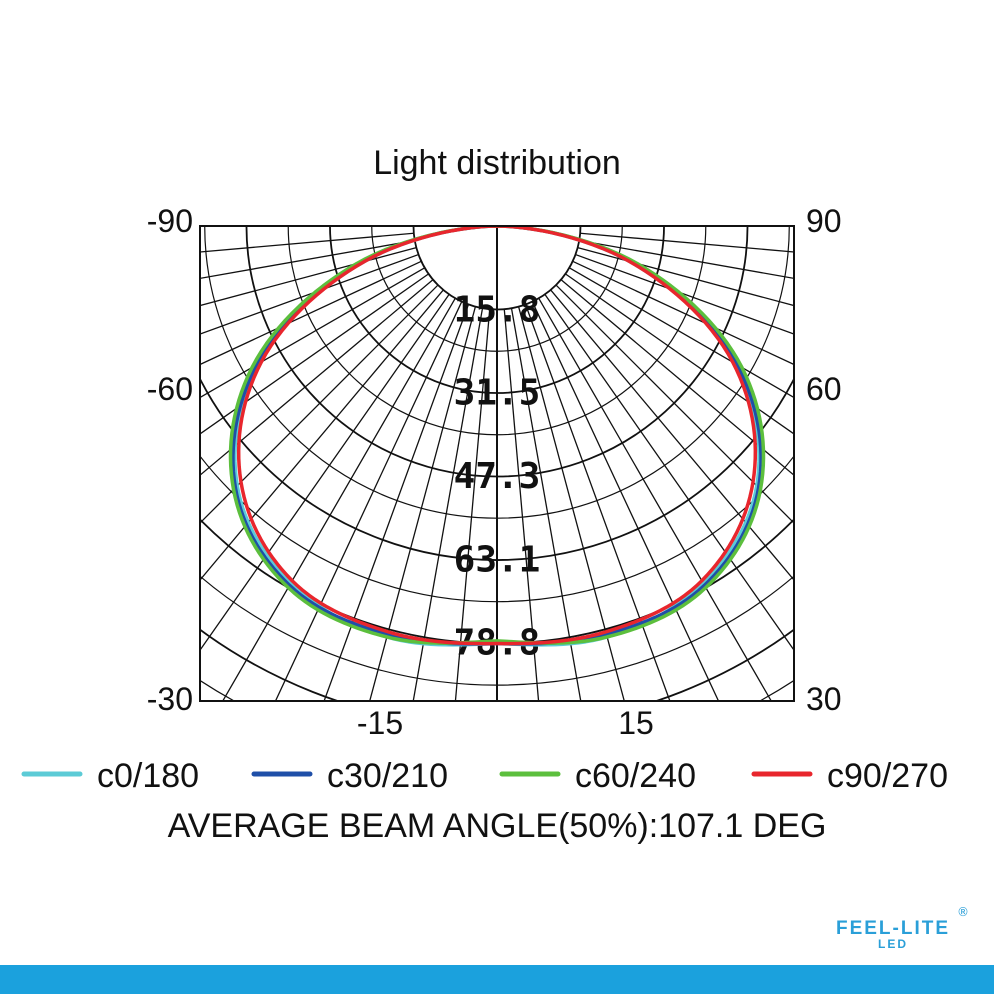  I want to click on ring-label-15-8: 15.8, so click(497, 310).